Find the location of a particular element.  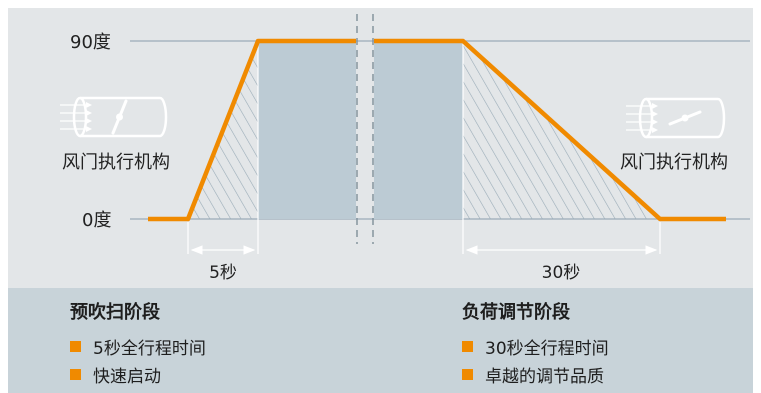

legend-load-control-phase: 负荷调节阶段 30秒全行程时间 卓越的调节品质 is located at coordinates (535, 344).